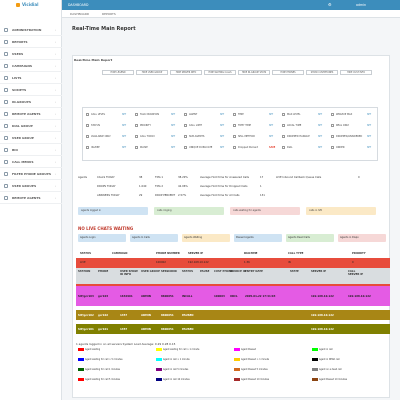 This screenshot has height=400, width=400. Describe the element at coordinates (31, 54) in the screenshot. I see `sidebar-item: USERS ›` at that location.